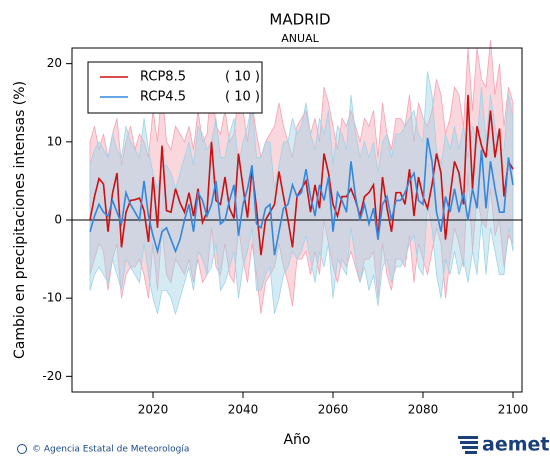 This screenshot has height=462, width=550. Describe the element at coordinates (243, 410) in the screenshot. I see `x-tick-label: 2040` at that location.